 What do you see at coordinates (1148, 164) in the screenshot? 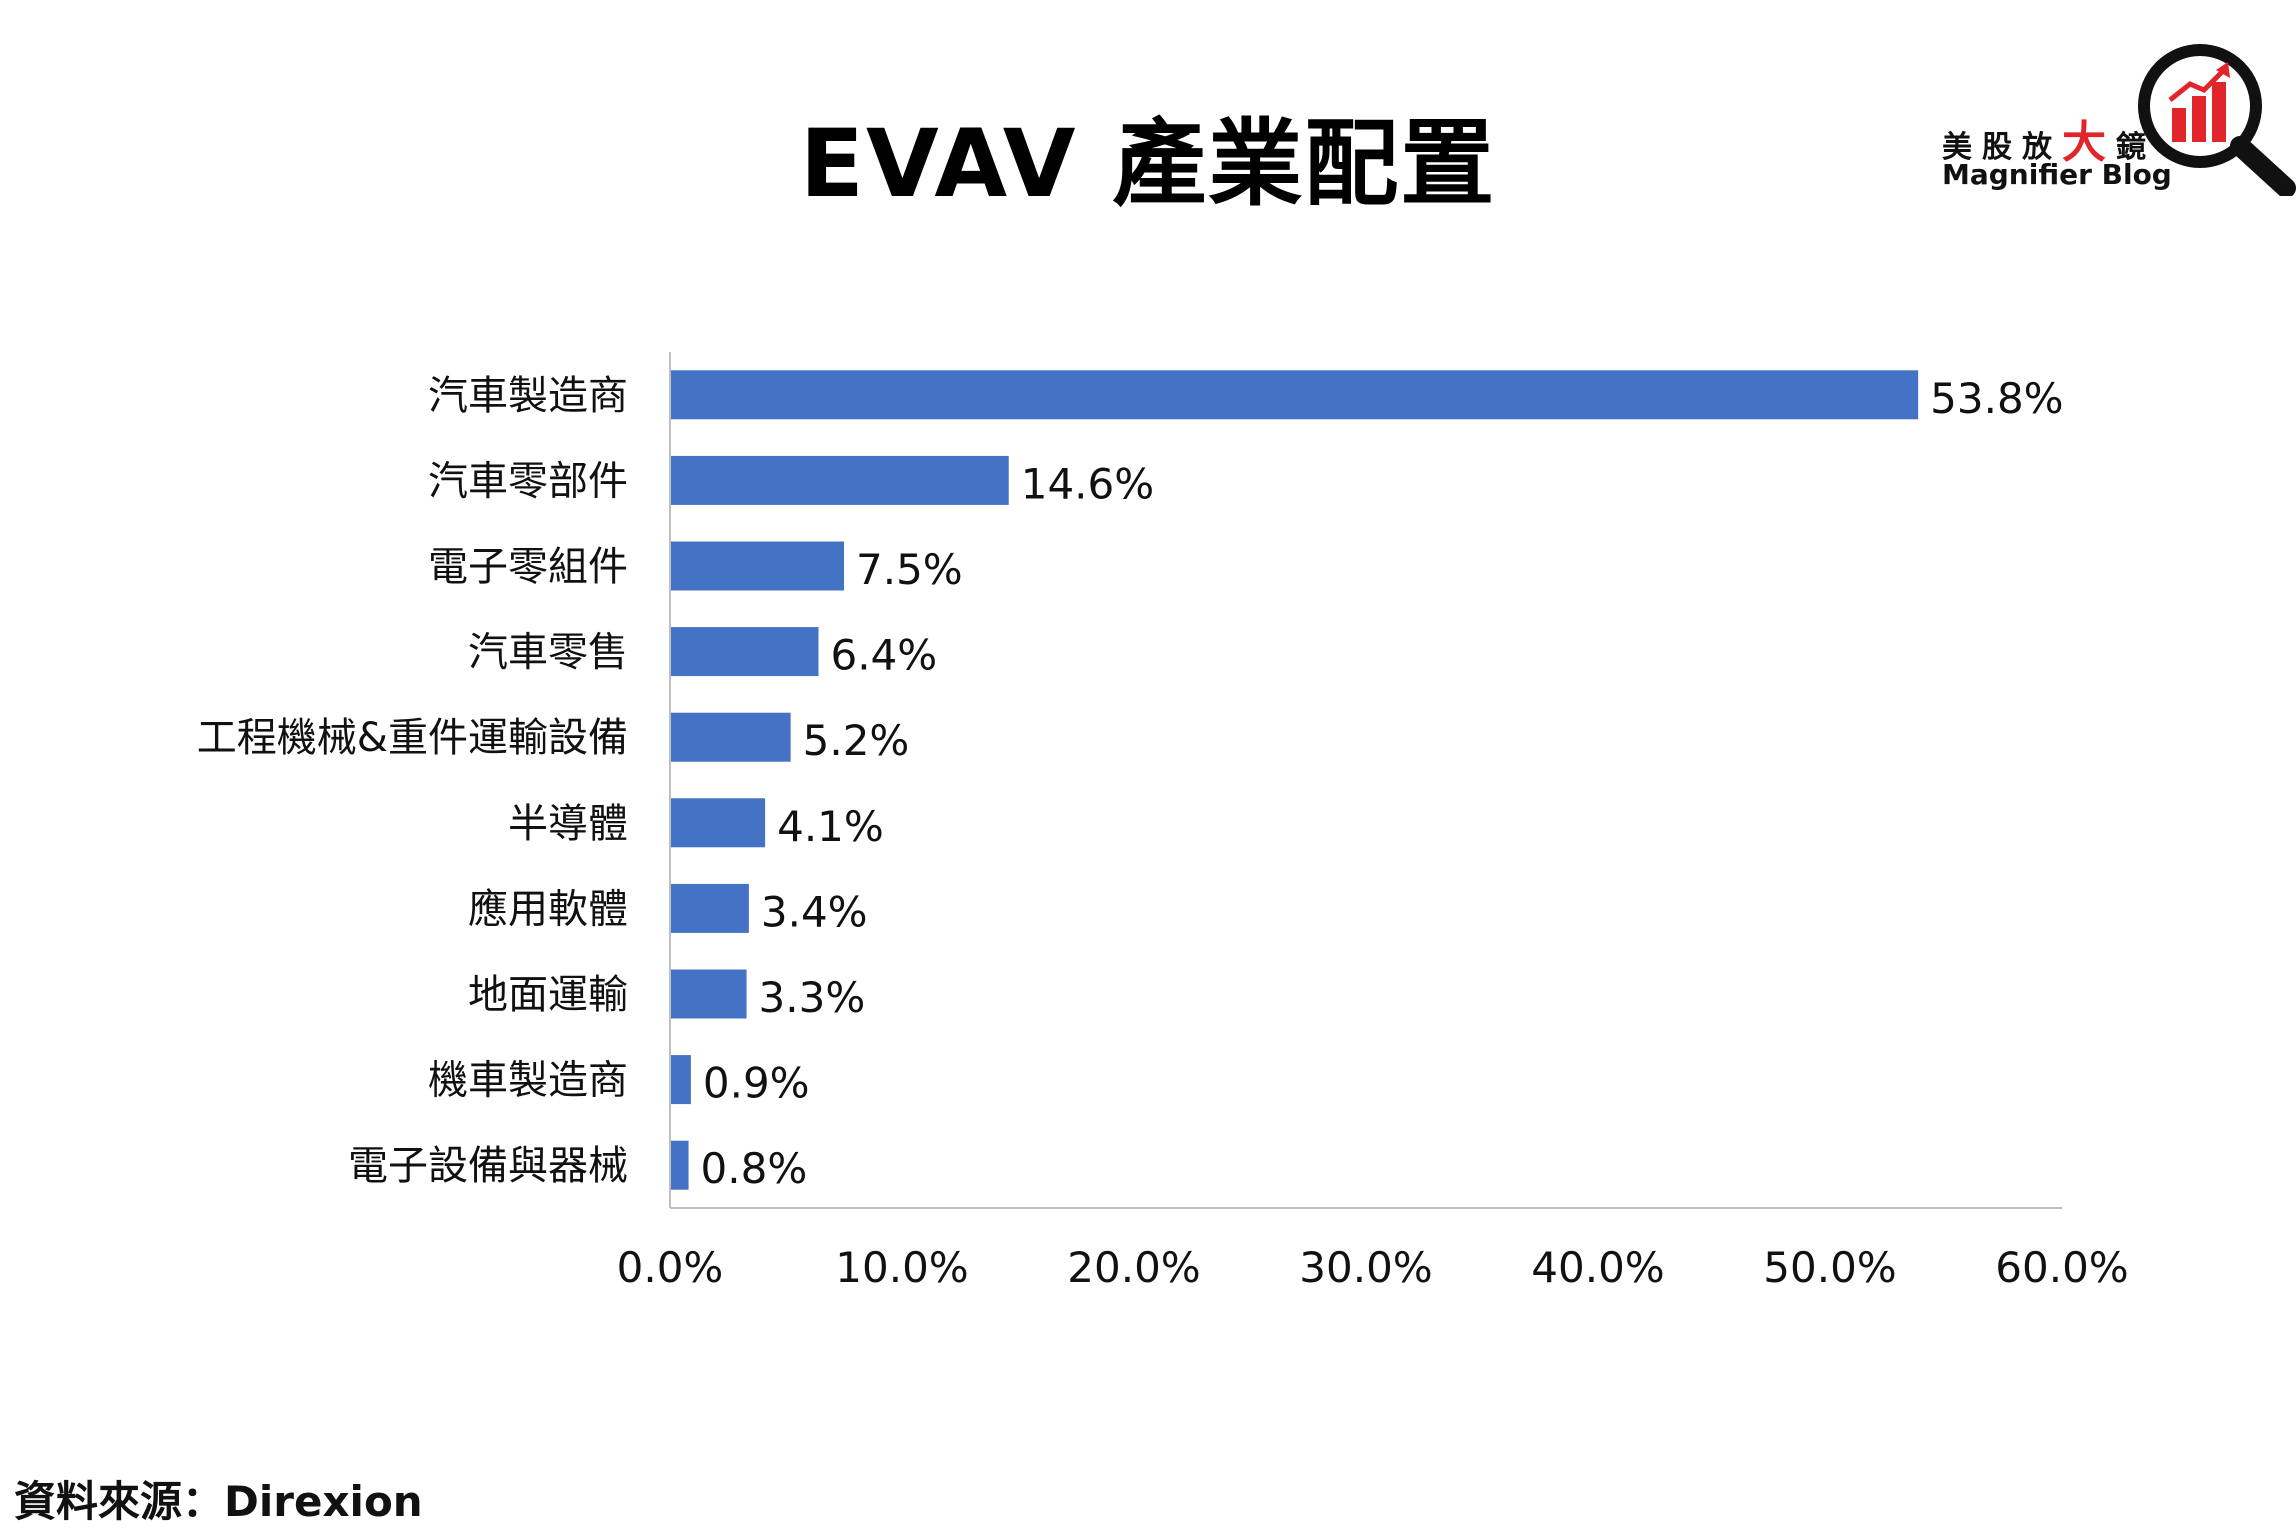
I see `chart-title: EVAV 產業配置` at bounding box center [1148, 164].